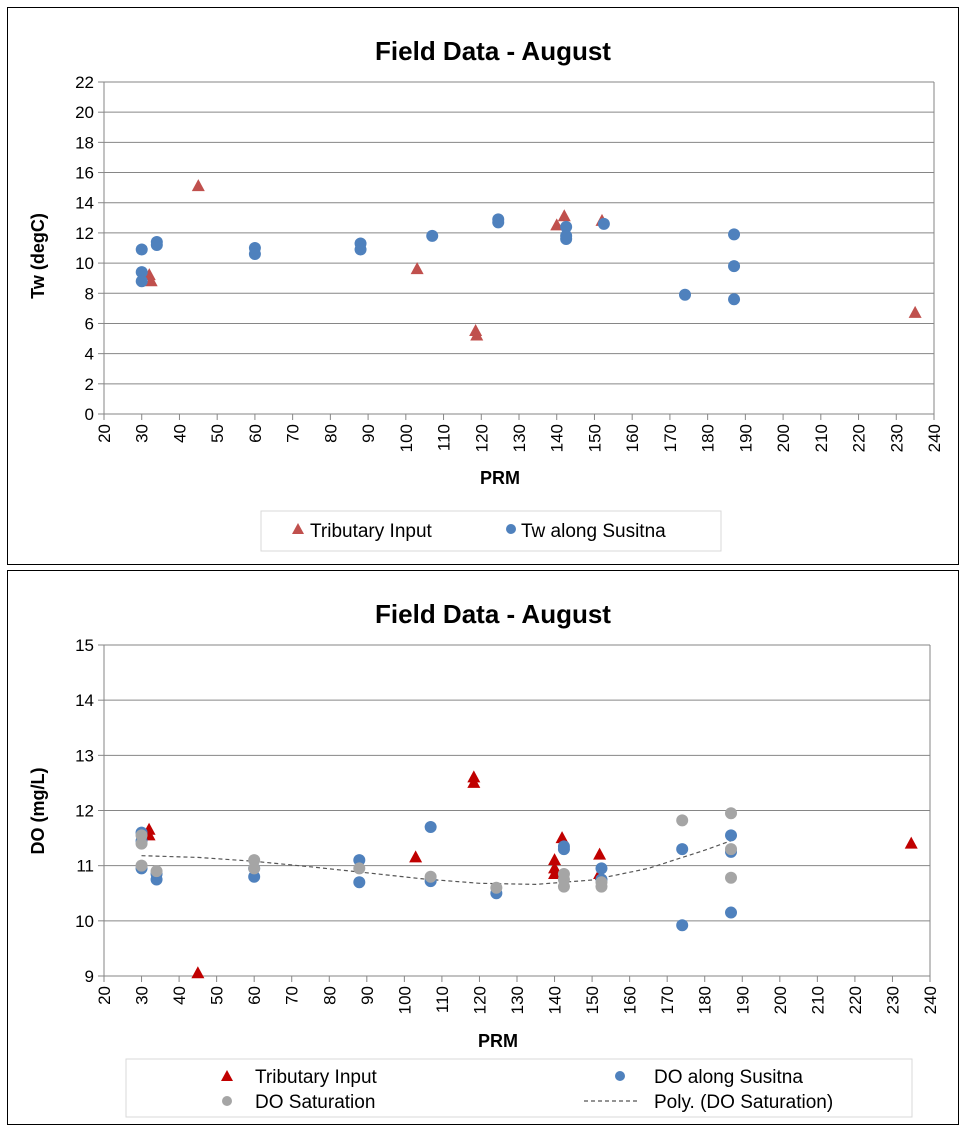  What do you see at coordinates (85, 866) in the screenshot?
I see `y-tick-label: 11` at bounding box center [85, 866].